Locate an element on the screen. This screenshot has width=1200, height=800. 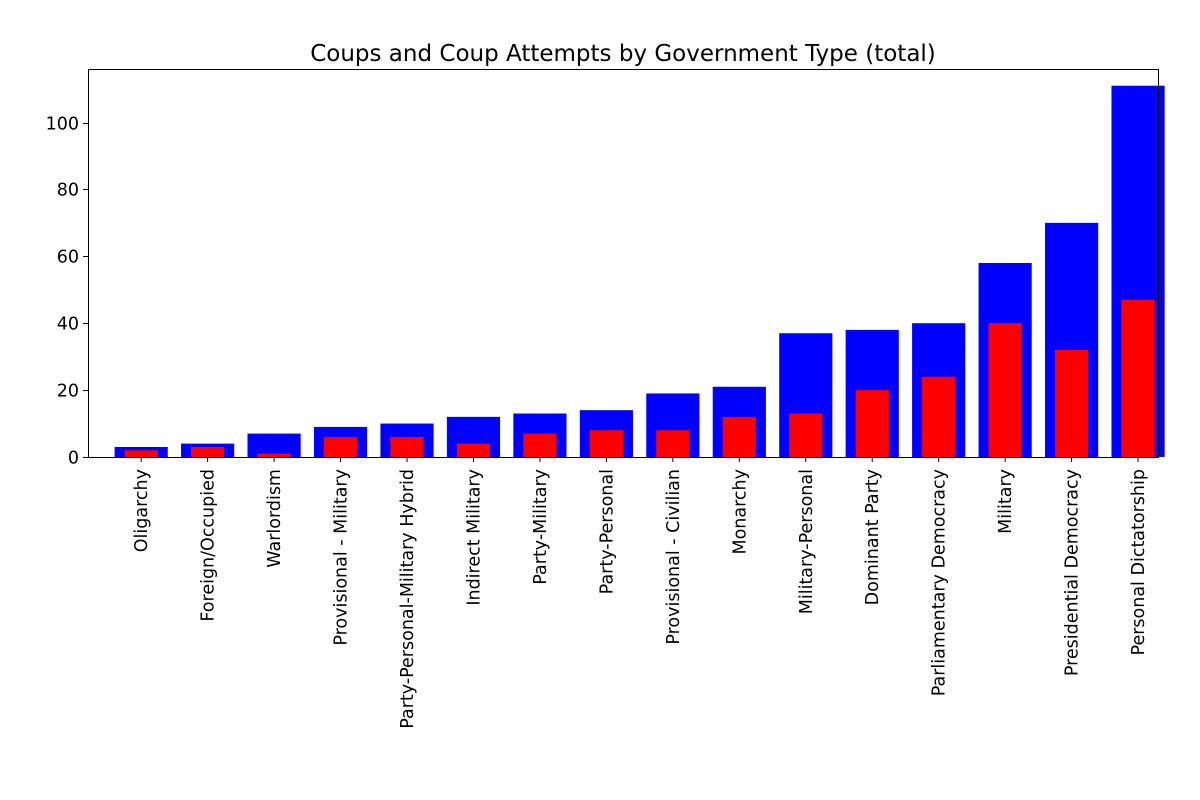
x-tick-label-0: Oligarchy is located at coordinates (142, 510).